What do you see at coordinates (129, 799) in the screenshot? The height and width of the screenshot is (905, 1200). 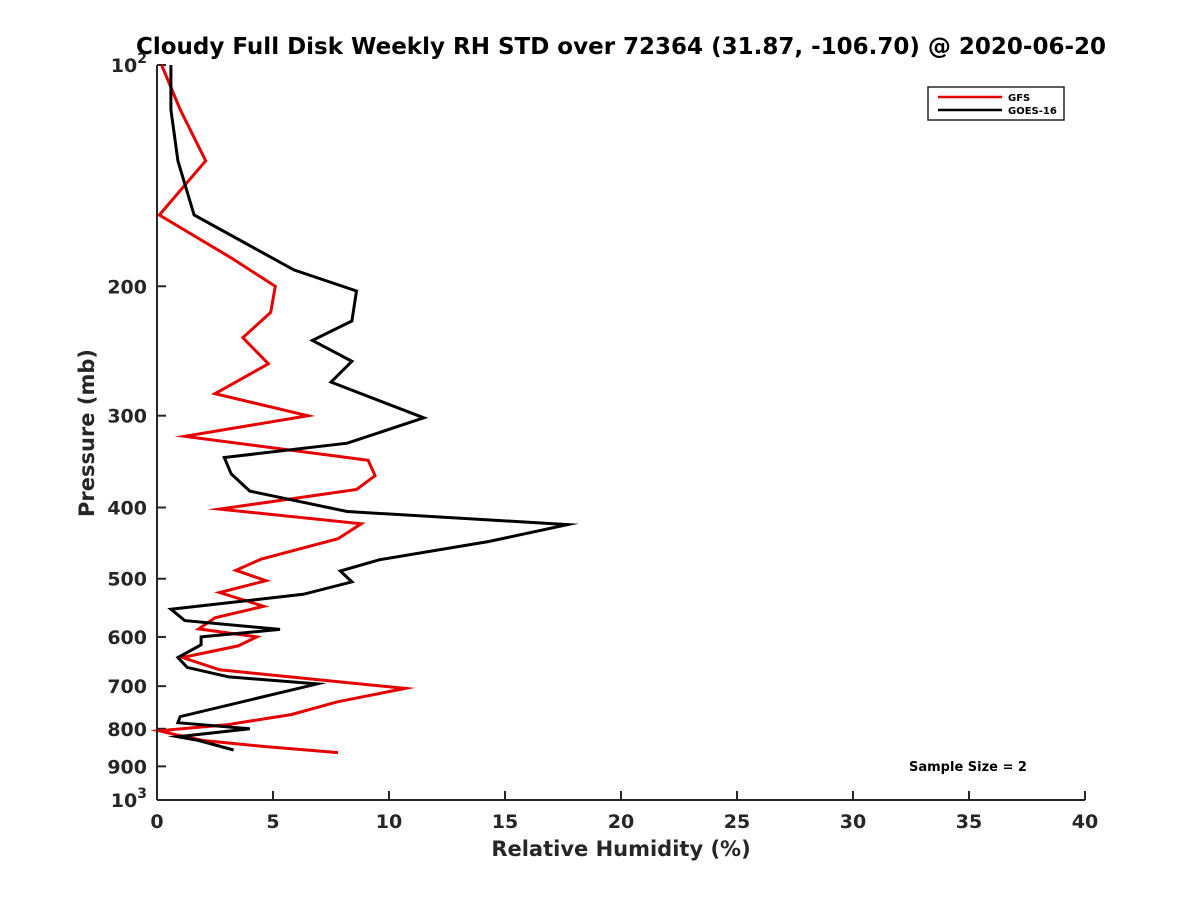 I see `y-tick-label: 10³` at bounding box center [129, 799].